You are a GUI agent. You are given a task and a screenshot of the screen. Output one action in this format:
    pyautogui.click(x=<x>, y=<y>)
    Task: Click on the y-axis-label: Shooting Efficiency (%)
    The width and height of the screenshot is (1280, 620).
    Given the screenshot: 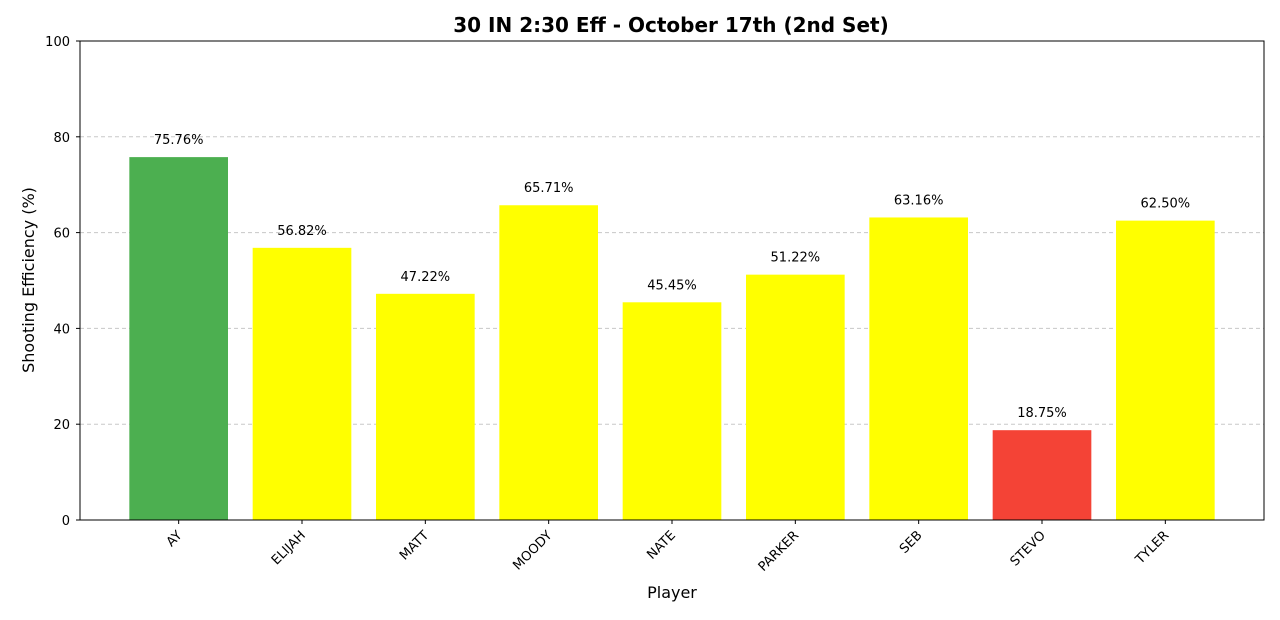 What is the action you would take?
    pyautogui.click(x=28, y=280)
    